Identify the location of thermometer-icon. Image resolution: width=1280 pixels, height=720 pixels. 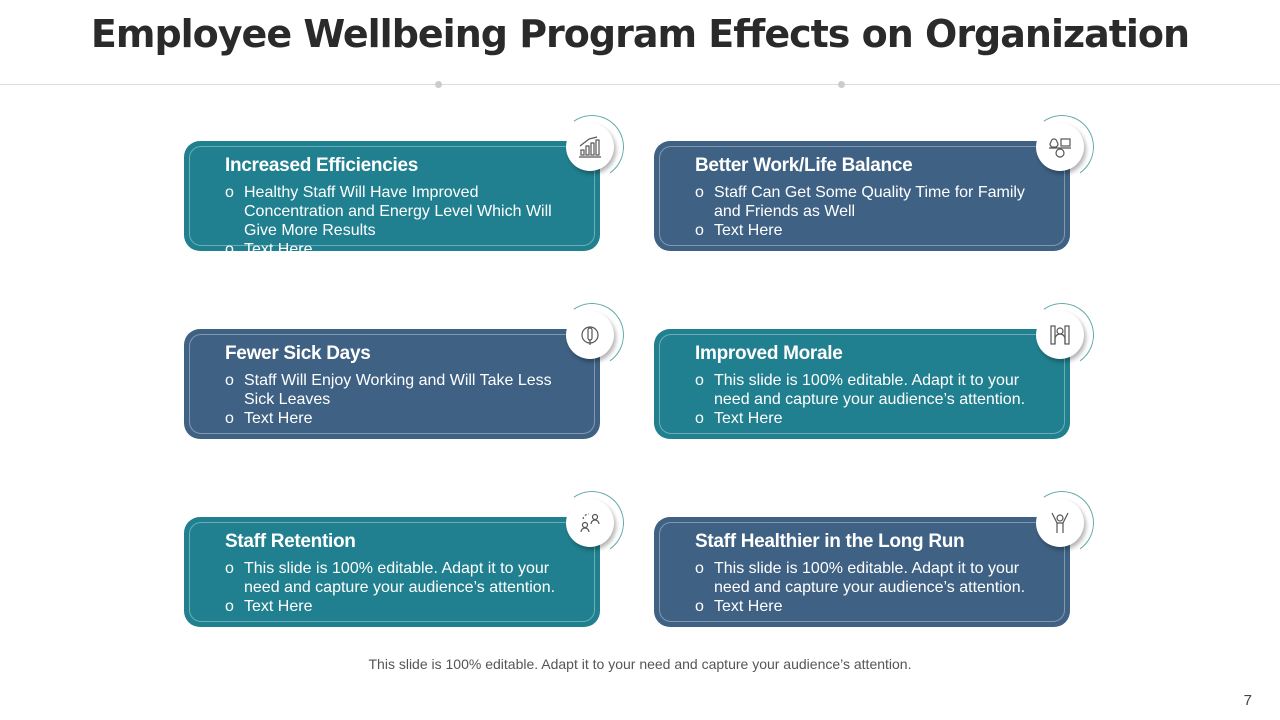
(590, 335).